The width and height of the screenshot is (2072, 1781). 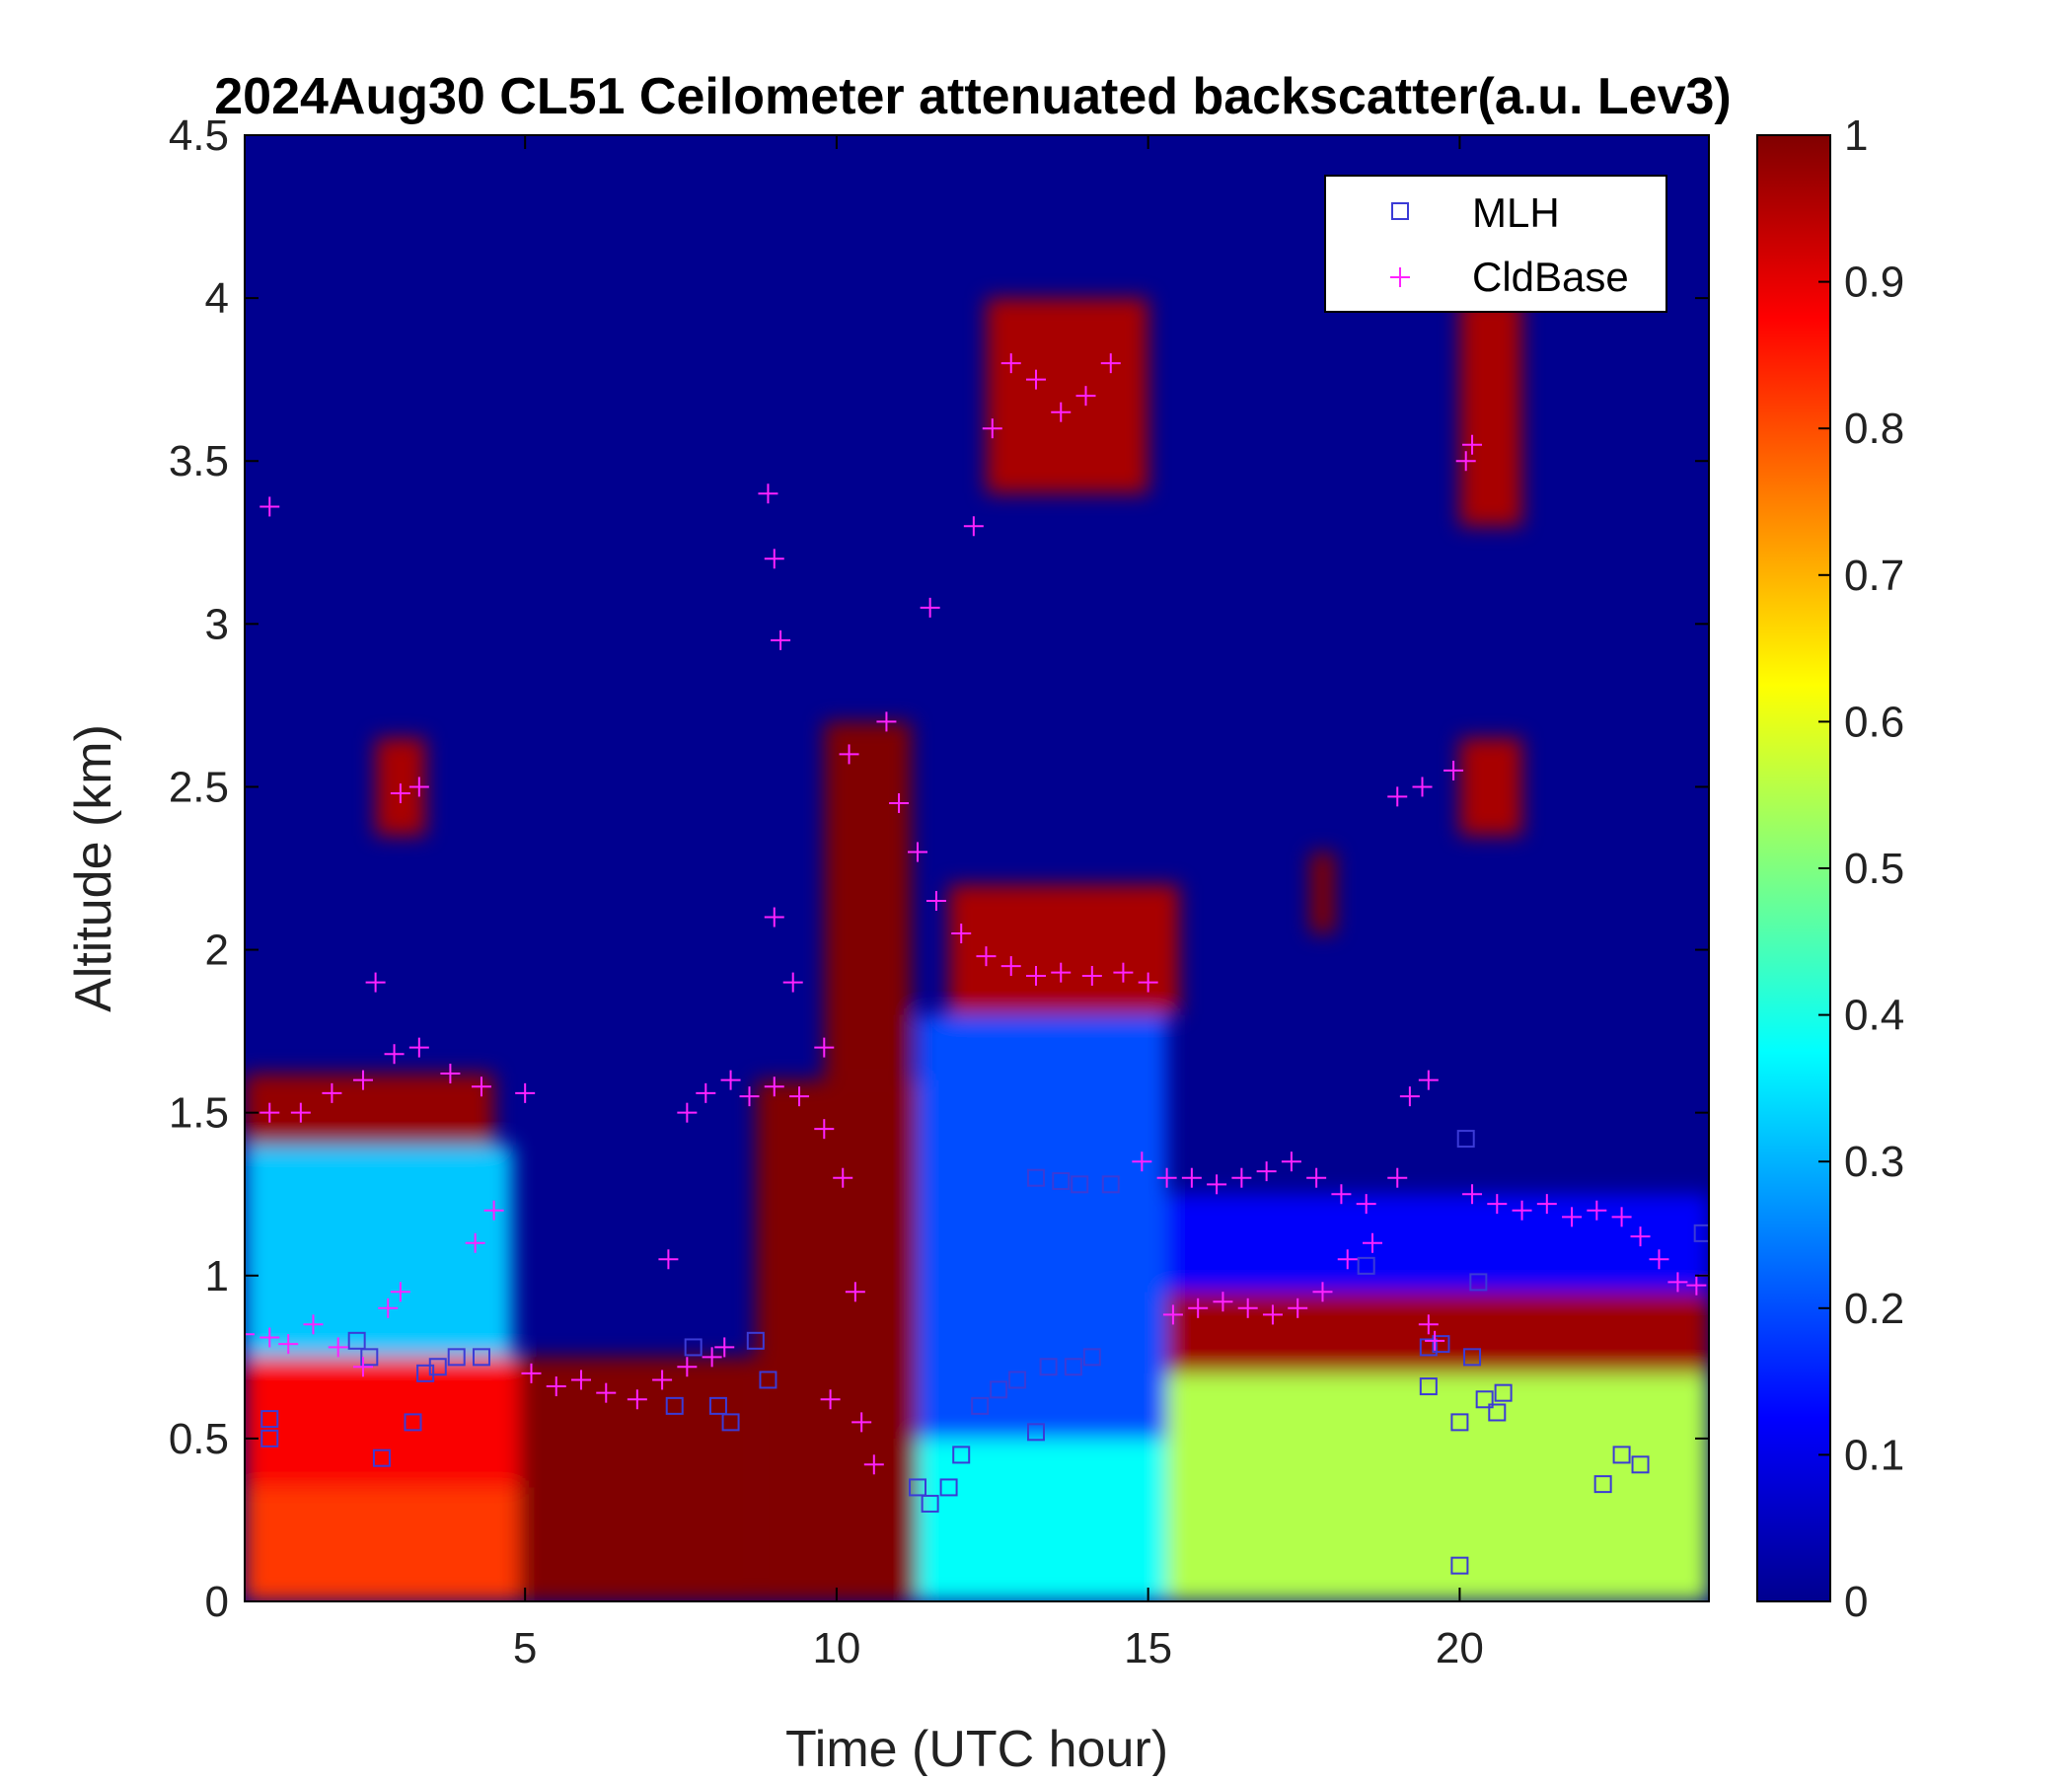 What do you see at coordinates (836, 1648) in the screenshot?
I see `x-tick-label: 10` at bounding box center [836, 1648].